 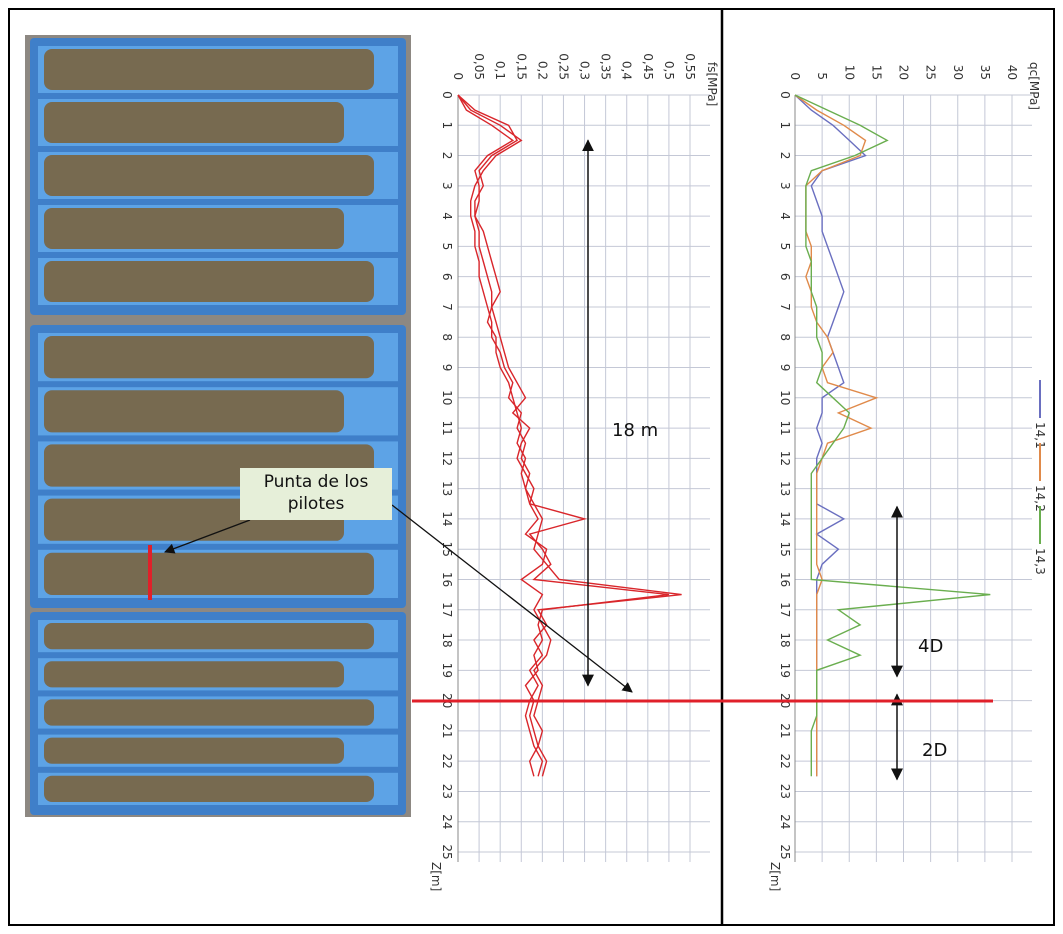 I want to click on value-tick-label: 0, so click(x=795, y=76).